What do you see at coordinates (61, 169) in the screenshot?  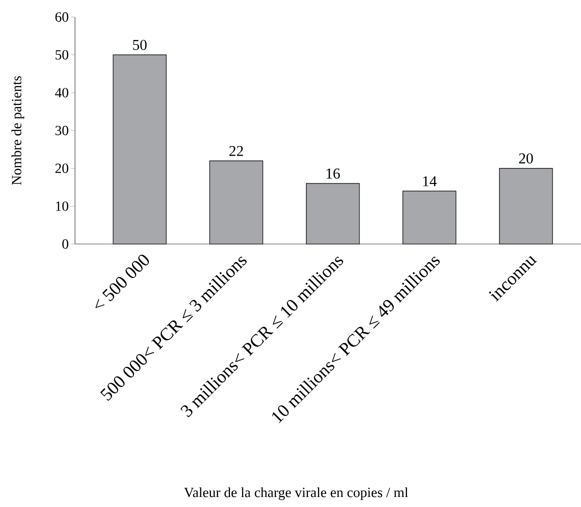 I see `y-tick-label: 20` at bounding box center [61, 169].